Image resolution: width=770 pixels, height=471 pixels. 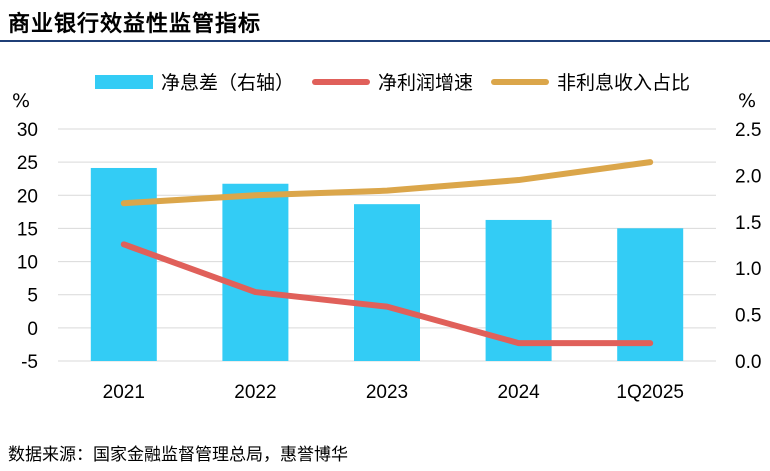 What do you see at coordinates (747, 101) in the screenshot?
I see `right-axis-unit: %` at bounding box center [747, 101].